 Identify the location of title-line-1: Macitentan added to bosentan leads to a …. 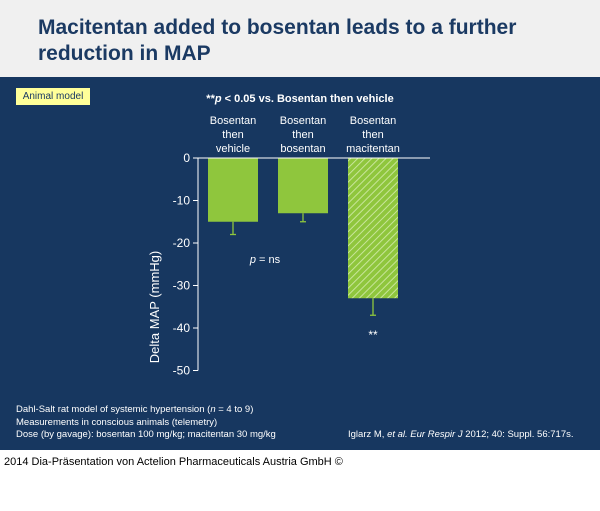
(277, 27).